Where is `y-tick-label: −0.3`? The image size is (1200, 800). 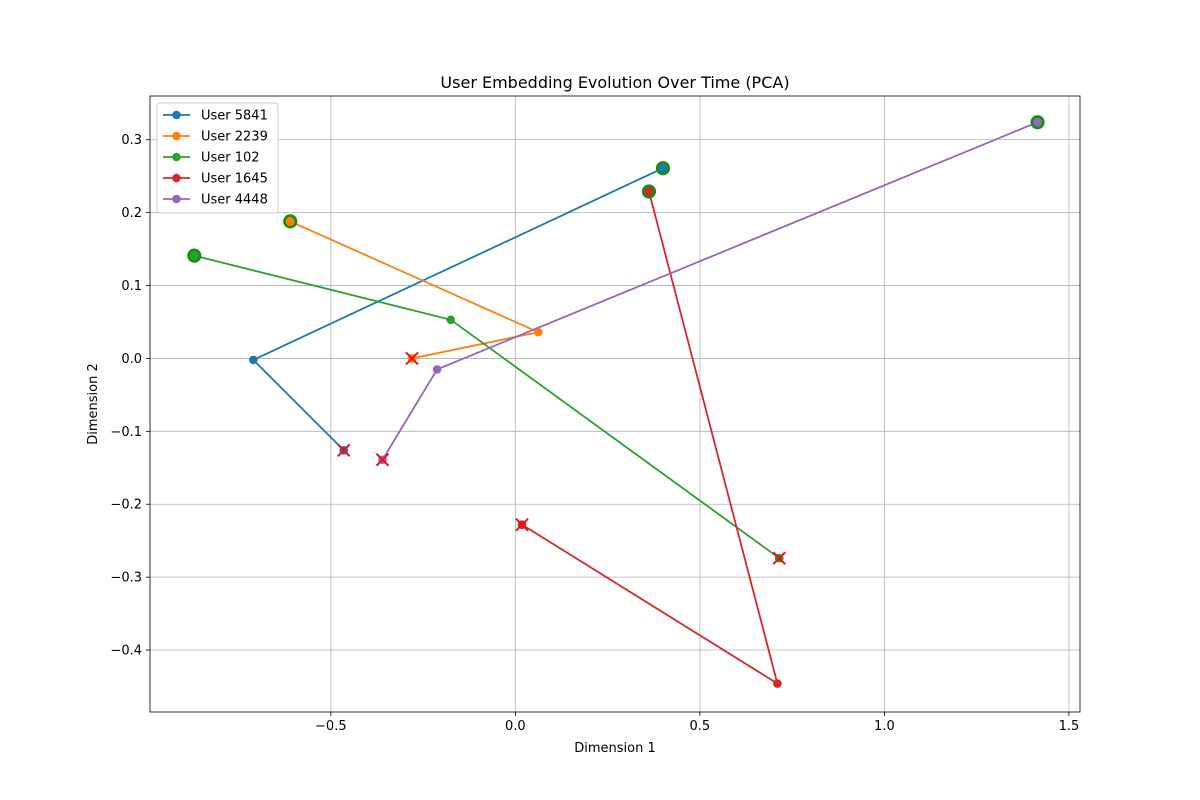
y-tick-label: −0.3 is located at coordinates (126, 578).